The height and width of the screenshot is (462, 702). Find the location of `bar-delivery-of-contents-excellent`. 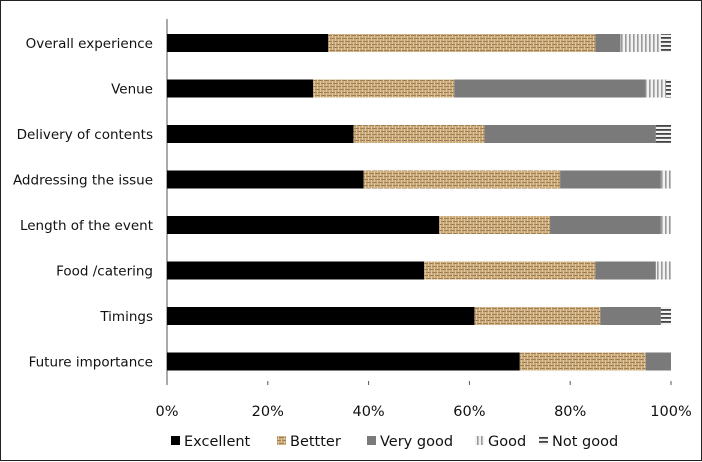

bar-delivery-of-contents-excellent is located at coordinates (260, 134).